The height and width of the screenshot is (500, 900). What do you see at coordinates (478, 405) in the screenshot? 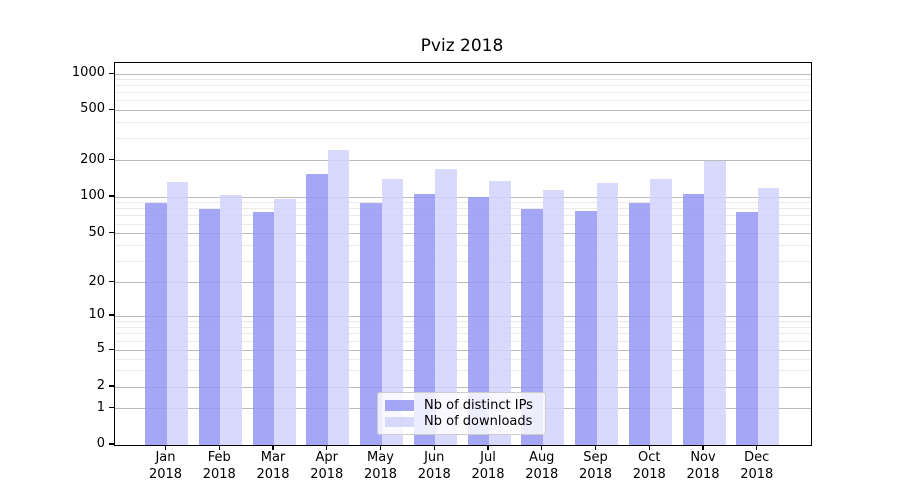
I see `legend-label-distinct-ips: Nb of distinct IPs` at bounding box center [478, 405].